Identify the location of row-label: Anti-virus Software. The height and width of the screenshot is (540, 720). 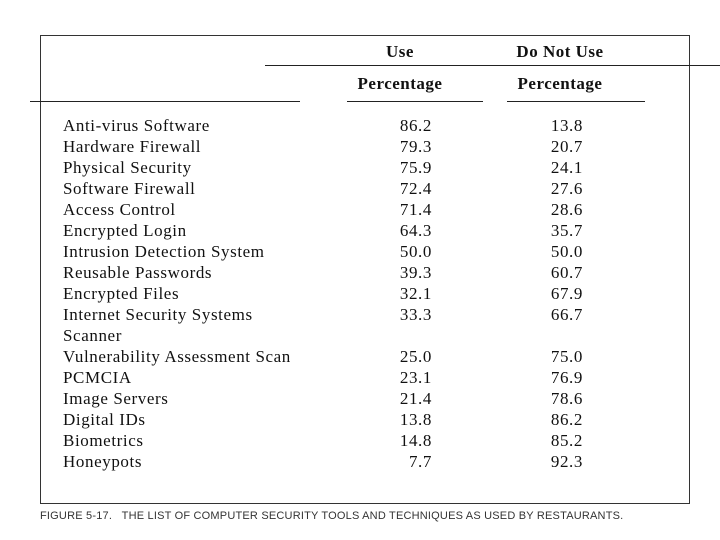
(136, 125).